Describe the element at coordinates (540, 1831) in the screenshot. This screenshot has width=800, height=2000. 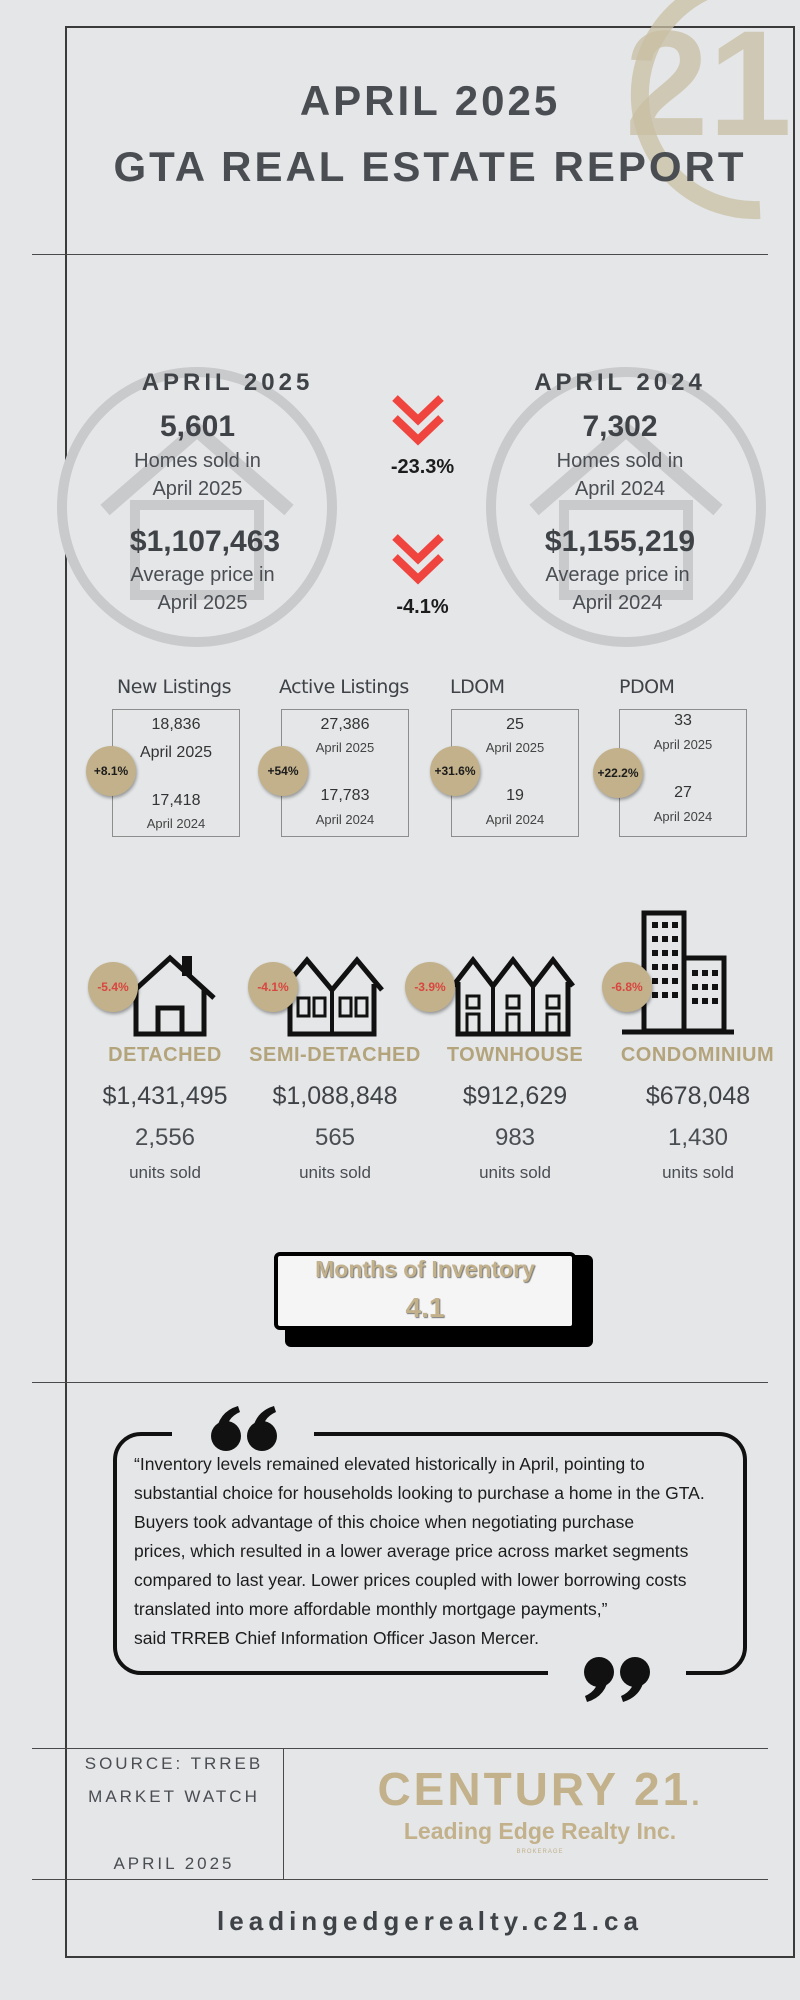
I see `brokerage-name: Leading Edge Realty Inc.` at that location.